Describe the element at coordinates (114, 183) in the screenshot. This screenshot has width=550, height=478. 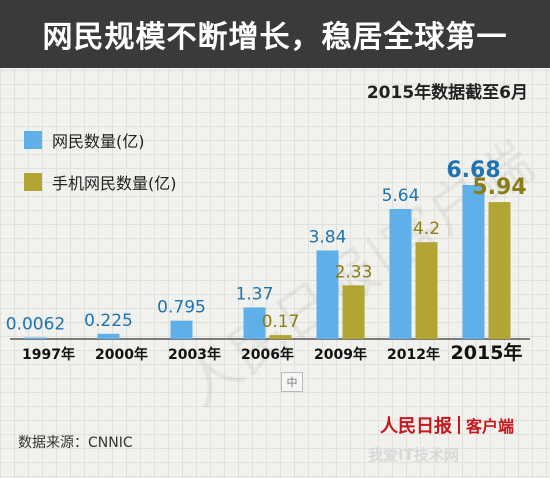
I see `legend-label-mobile: 手机网民数量(亿)` at that location.